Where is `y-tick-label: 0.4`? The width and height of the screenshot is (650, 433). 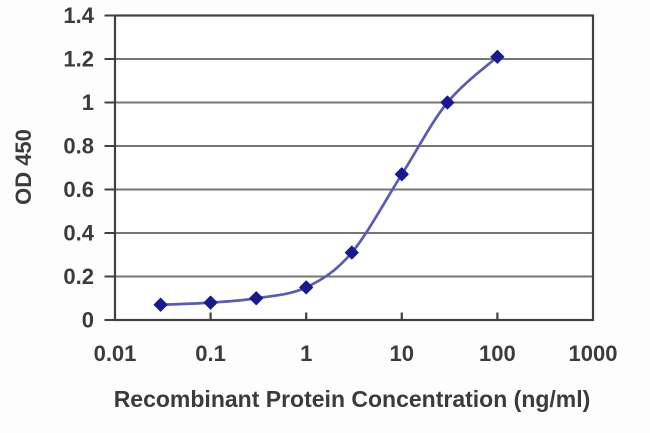
y-tick-label: 0.4 is located at coordinates (78, 233).